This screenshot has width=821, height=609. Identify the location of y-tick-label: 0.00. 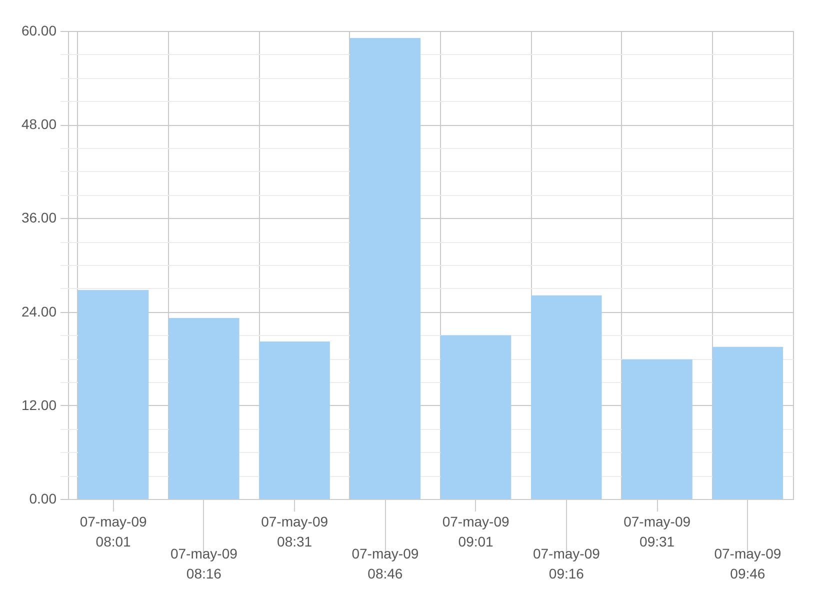
(43, 498).